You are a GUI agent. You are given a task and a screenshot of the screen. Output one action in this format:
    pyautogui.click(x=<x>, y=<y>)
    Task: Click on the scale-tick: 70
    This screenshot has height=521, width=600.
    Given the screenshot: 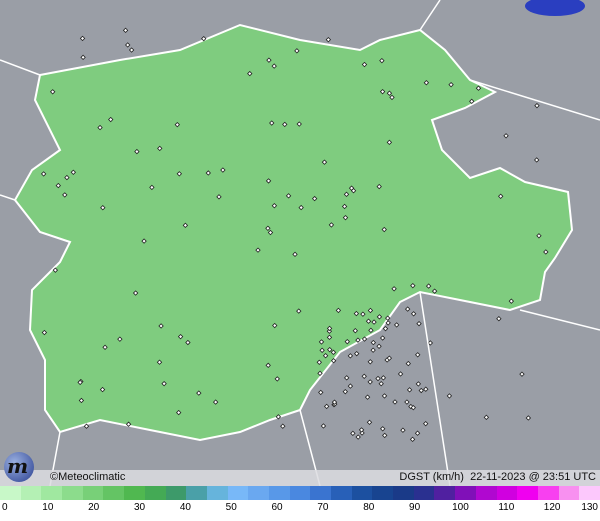 What is the action you would take?
    pyautogui.click(x=323, y=507)
    